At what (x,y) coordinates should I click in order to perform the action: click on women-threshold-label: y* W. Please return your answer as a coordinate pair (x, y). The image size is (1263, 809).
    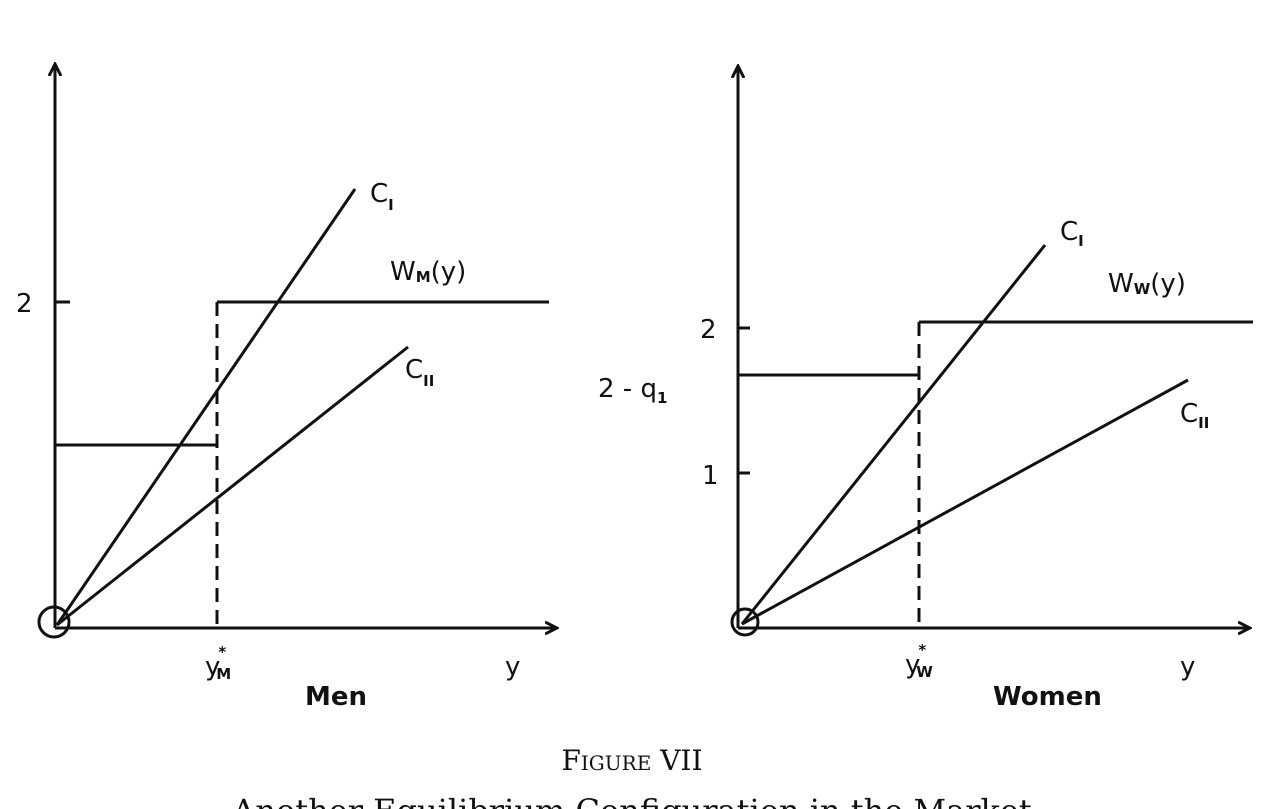
    Looking at the image, I should click on (919, 661).